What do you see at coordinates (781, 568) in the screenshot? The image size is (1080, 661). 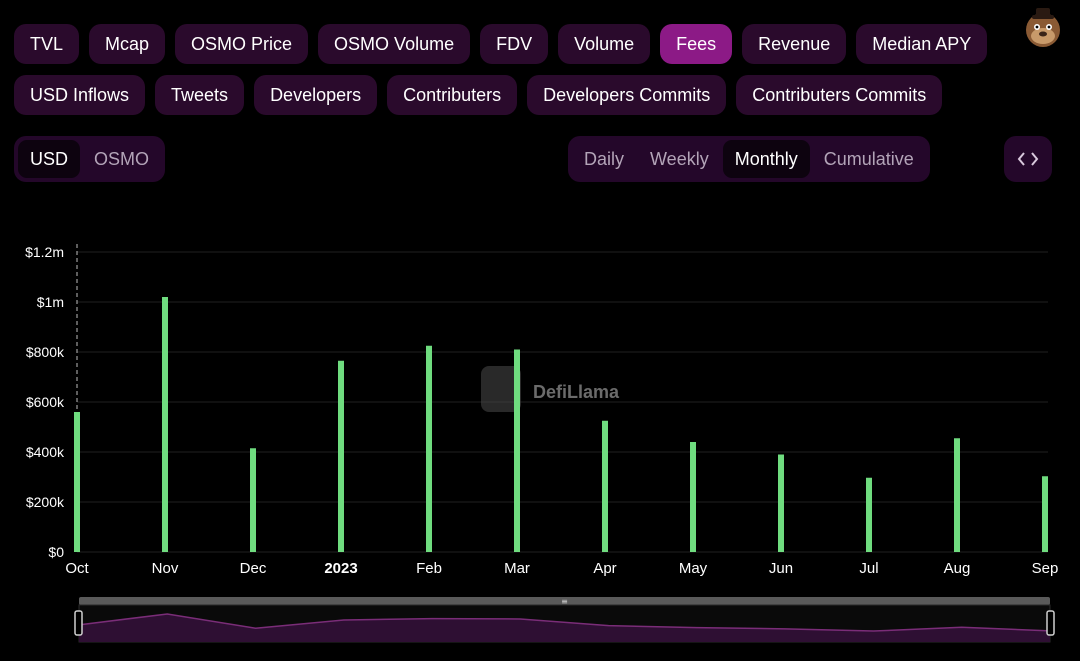 I see `x-tick-label: Jun` at bounding box center [781, 568].